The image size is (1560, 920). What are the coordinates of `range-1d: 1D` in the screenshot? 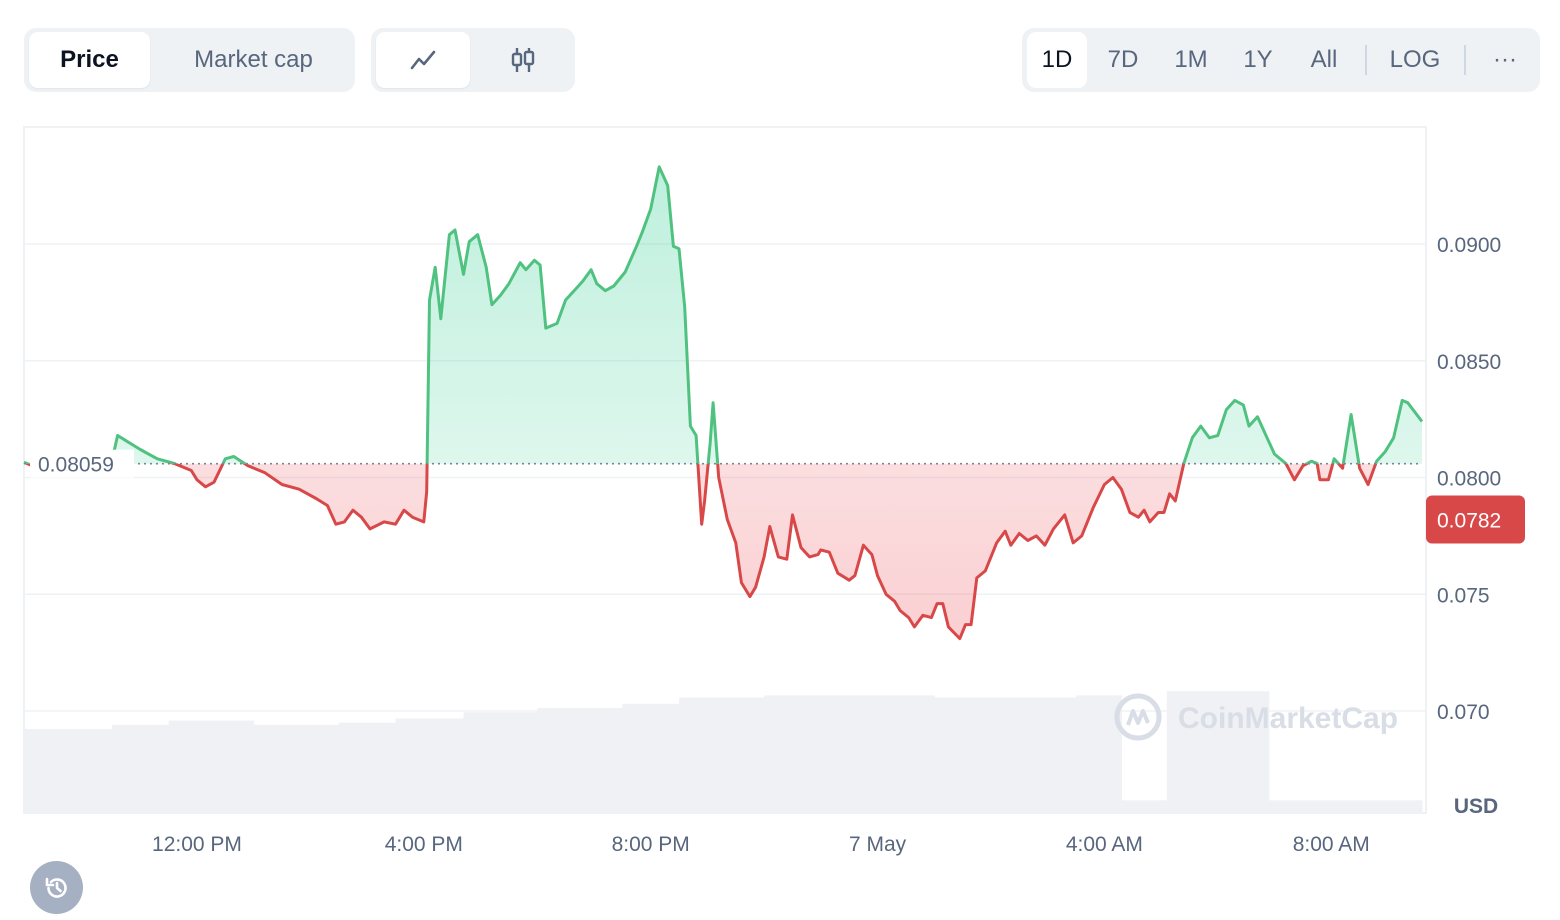 It's located at (1057, 60).